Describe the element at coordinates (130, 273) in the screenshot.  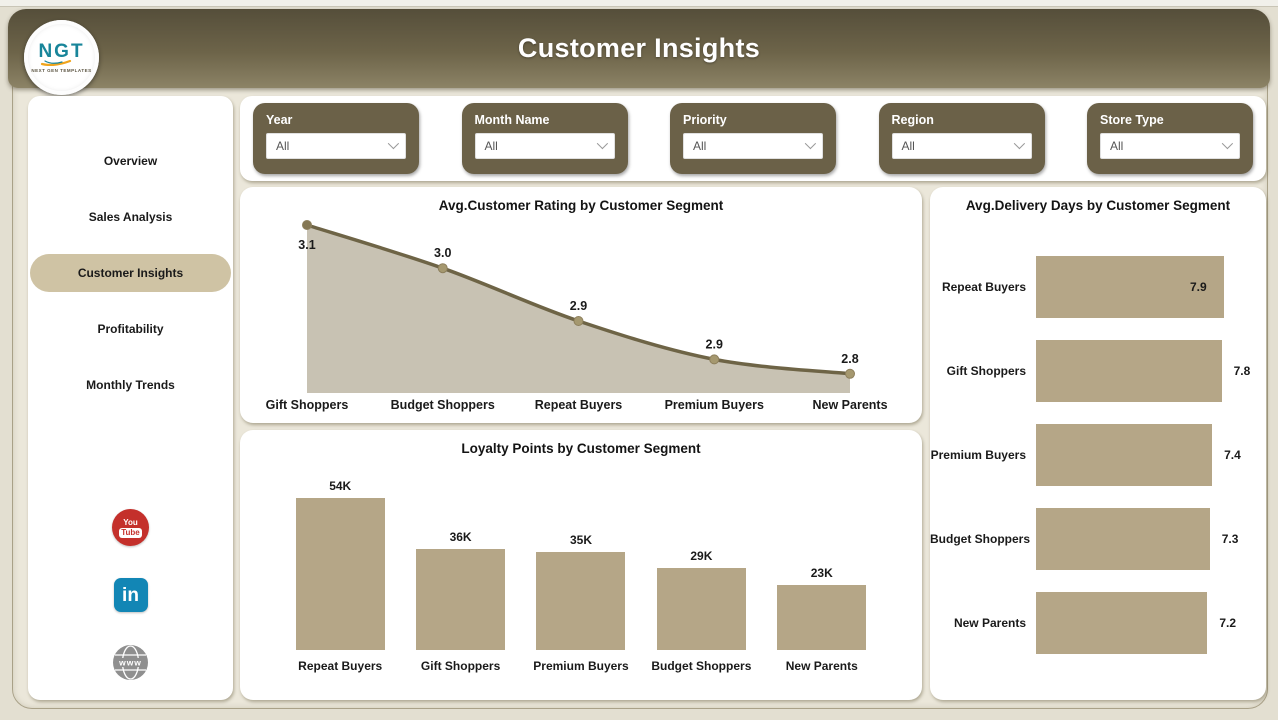
I see `sidebar-item-customer-insights: Customer Insights` at that location.